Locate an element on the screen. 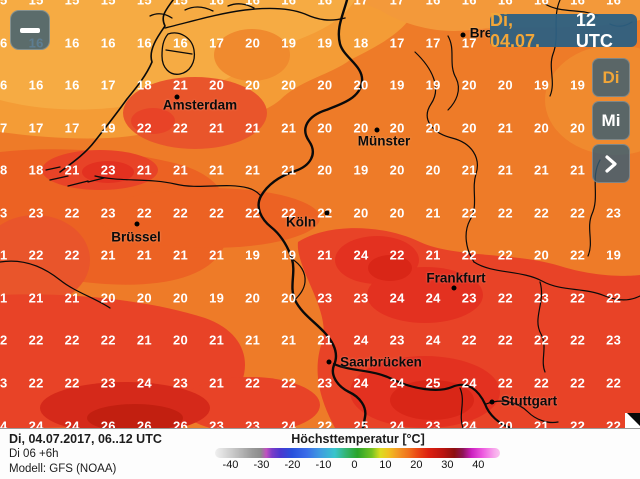  next-step-button is located at coordinates (611, 163).